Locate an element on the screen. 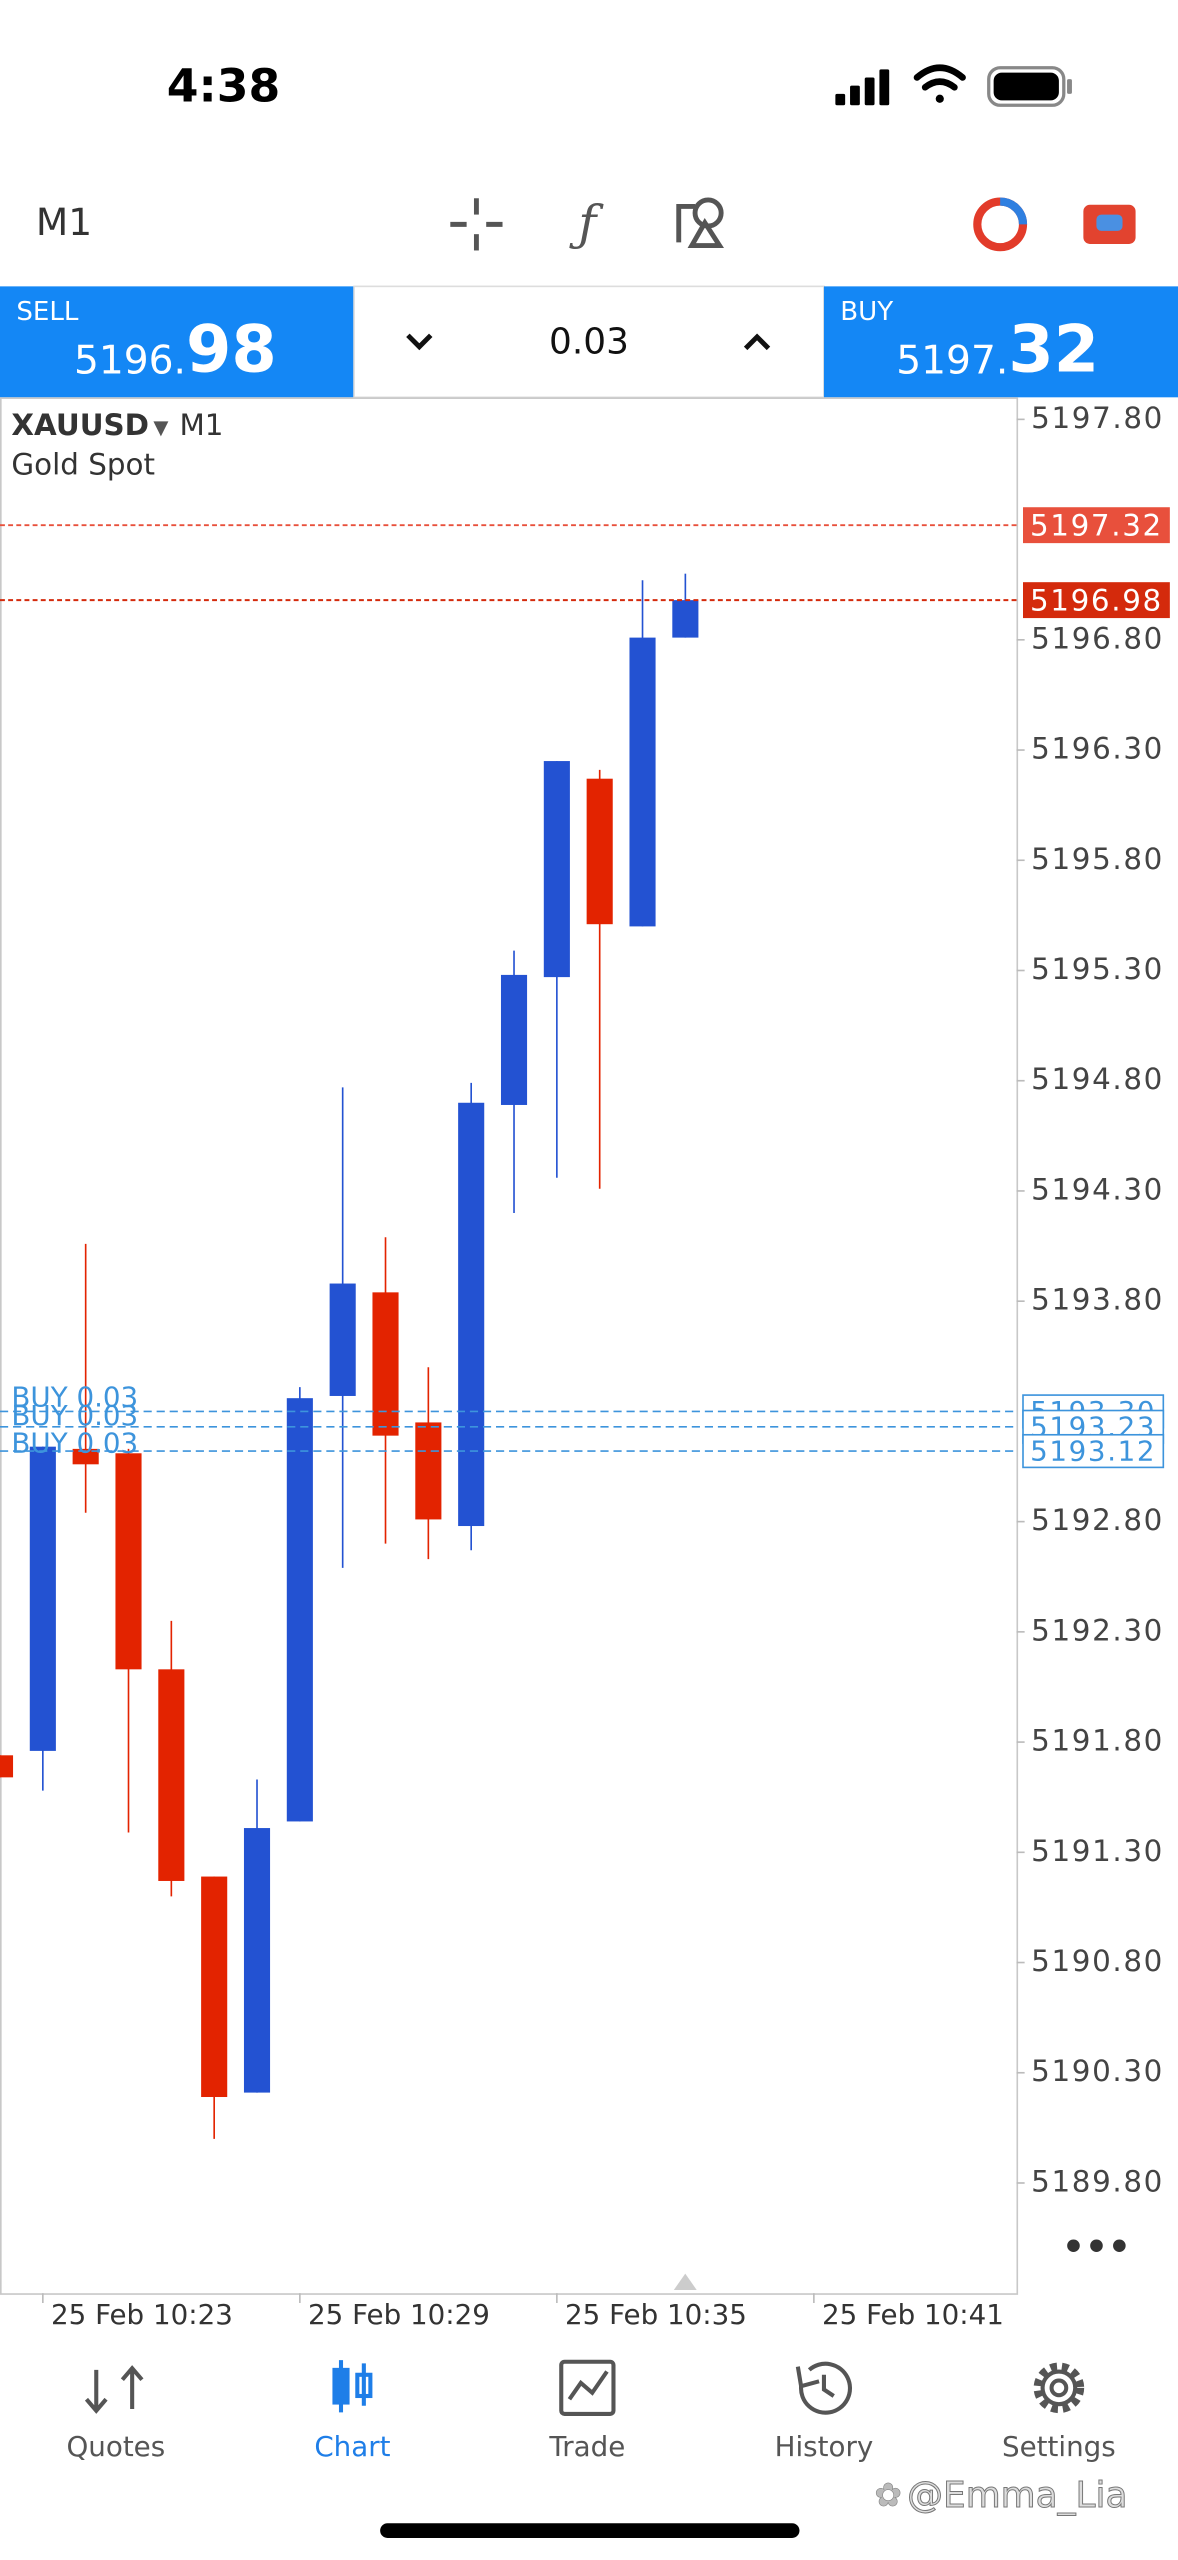 Image resolution: width=1178 pixels, height=2560 pixels. order-price-box is located at coordinates (1093, 1451).